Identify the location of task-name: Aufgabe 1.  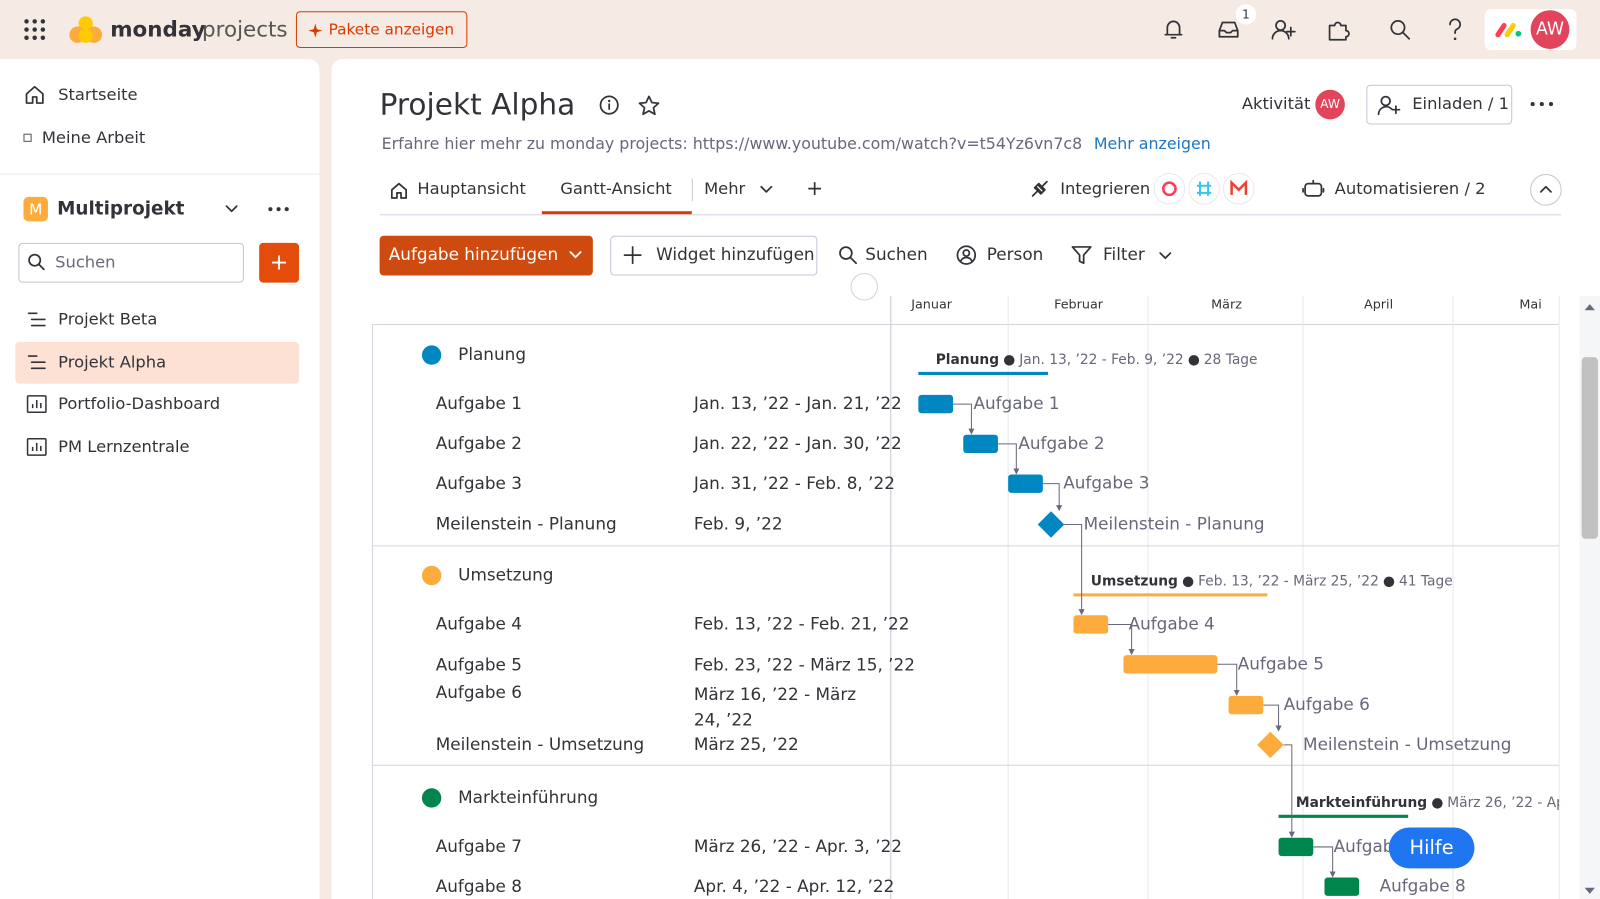
(478, 403).